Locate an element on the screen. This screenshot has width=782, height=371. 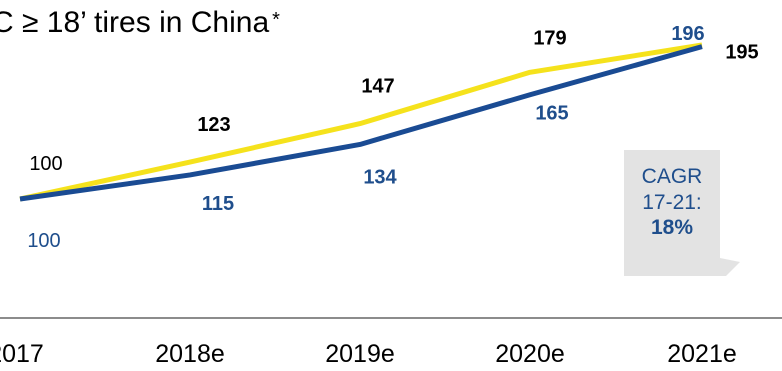
chart-title: C ≥ 18’ tires in China * is located at coordinates (140, 23).